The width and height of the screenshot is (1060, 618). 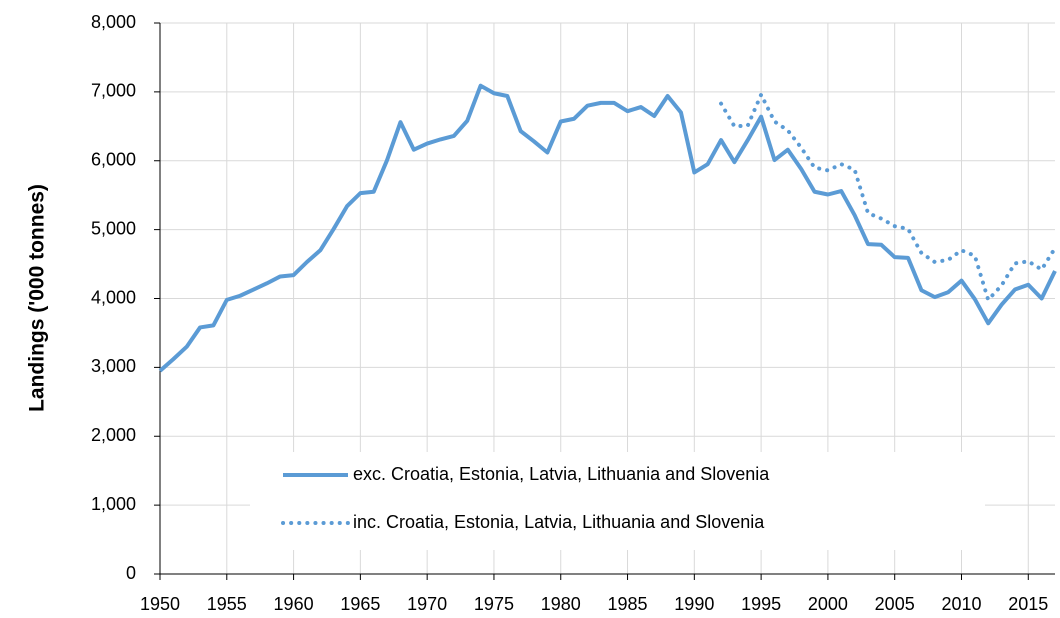 I want to click on x-tick-label: 2000, so click(x=828, y=604).